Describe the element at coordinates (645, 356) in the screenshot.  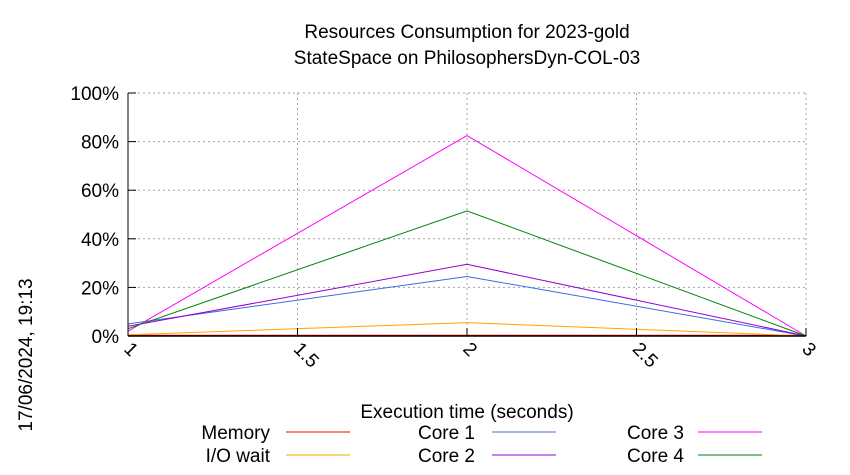
I see `x-tick-label: 2.5` at that location.